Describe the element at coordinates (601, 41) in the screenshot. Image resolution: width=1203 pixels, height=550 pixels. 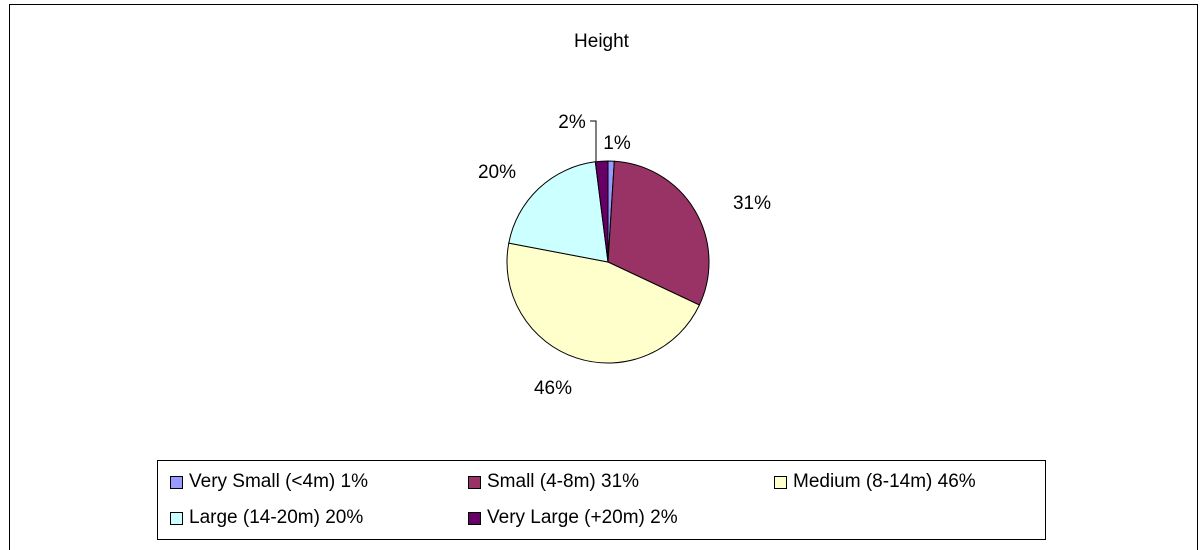
I see `chart-title: Height` at that location.